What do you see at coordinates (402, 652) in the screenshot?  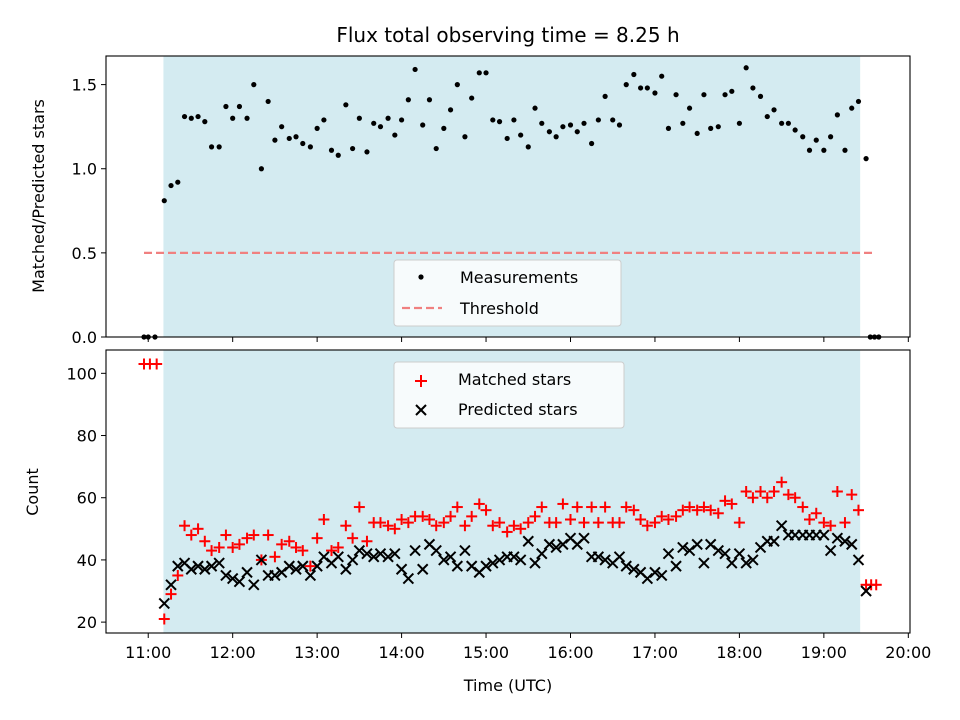 I see `x-tick-label: 14:00` at bounding box center [402, 652].